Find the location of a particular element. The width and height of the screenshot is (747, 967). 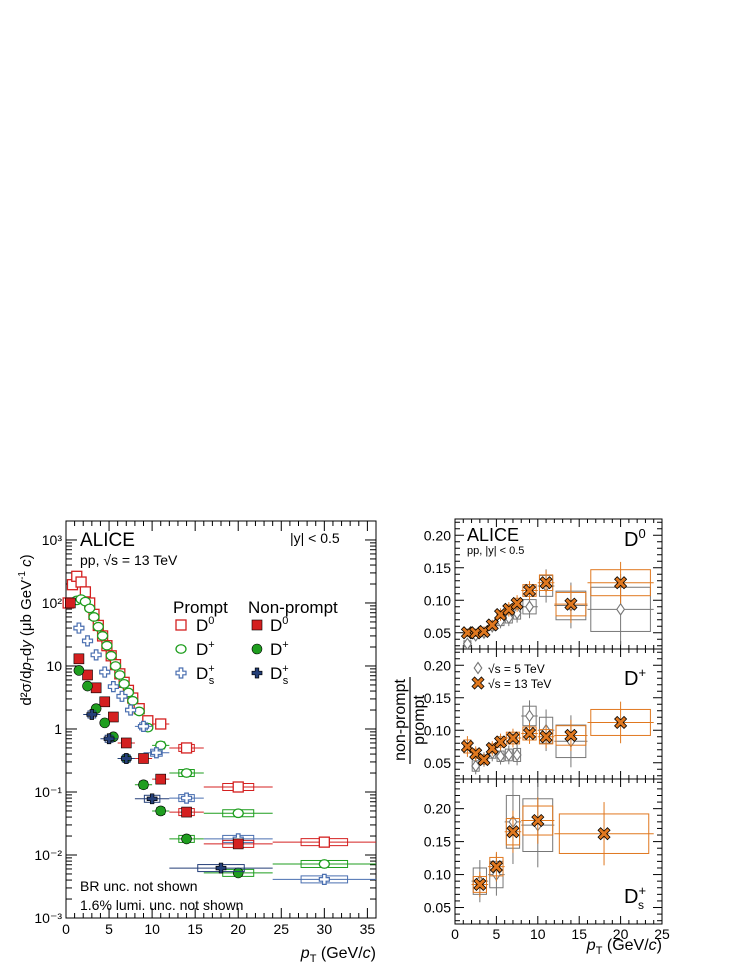

x-tick-label: 25 is located at coordinates (281, 929).